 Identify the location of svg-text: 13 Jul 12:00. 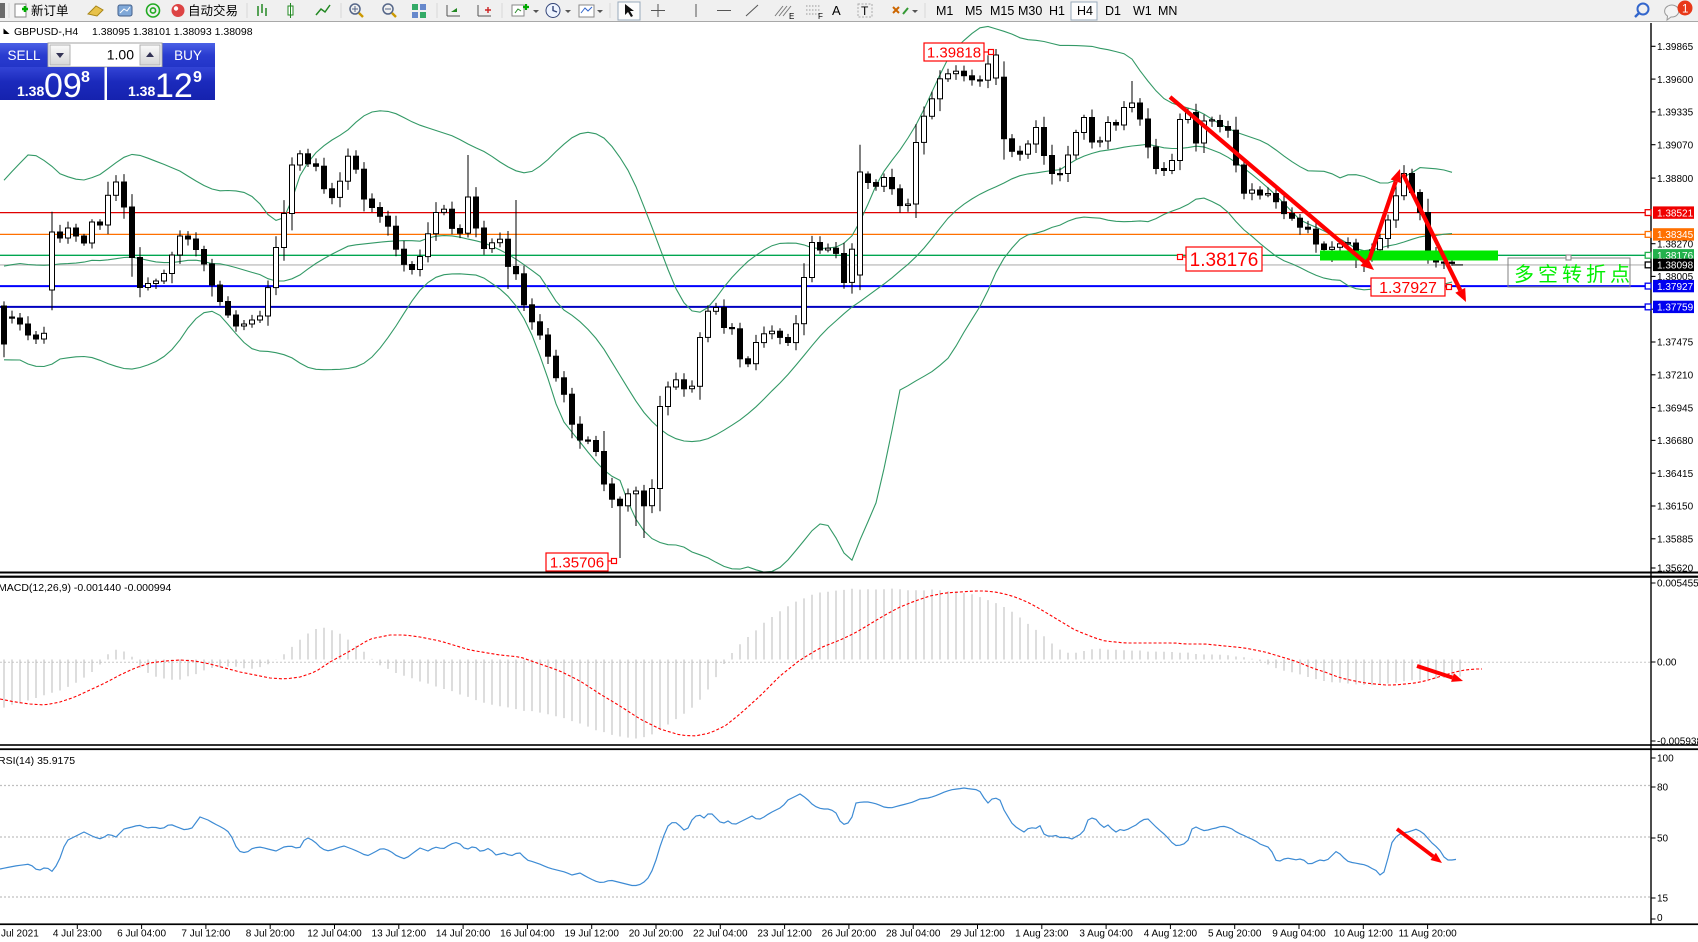
(399, 934).